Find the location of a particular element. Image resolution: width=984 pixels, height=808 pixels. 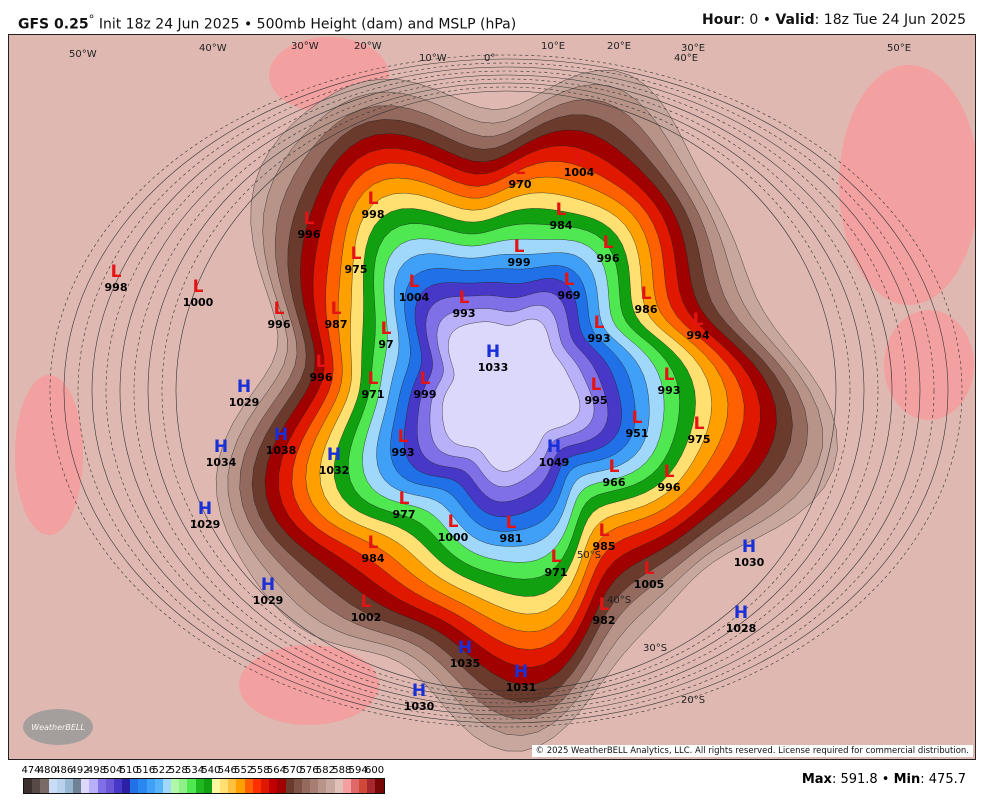

colorbar-tick: 522 is located at coordinates (162, 770).